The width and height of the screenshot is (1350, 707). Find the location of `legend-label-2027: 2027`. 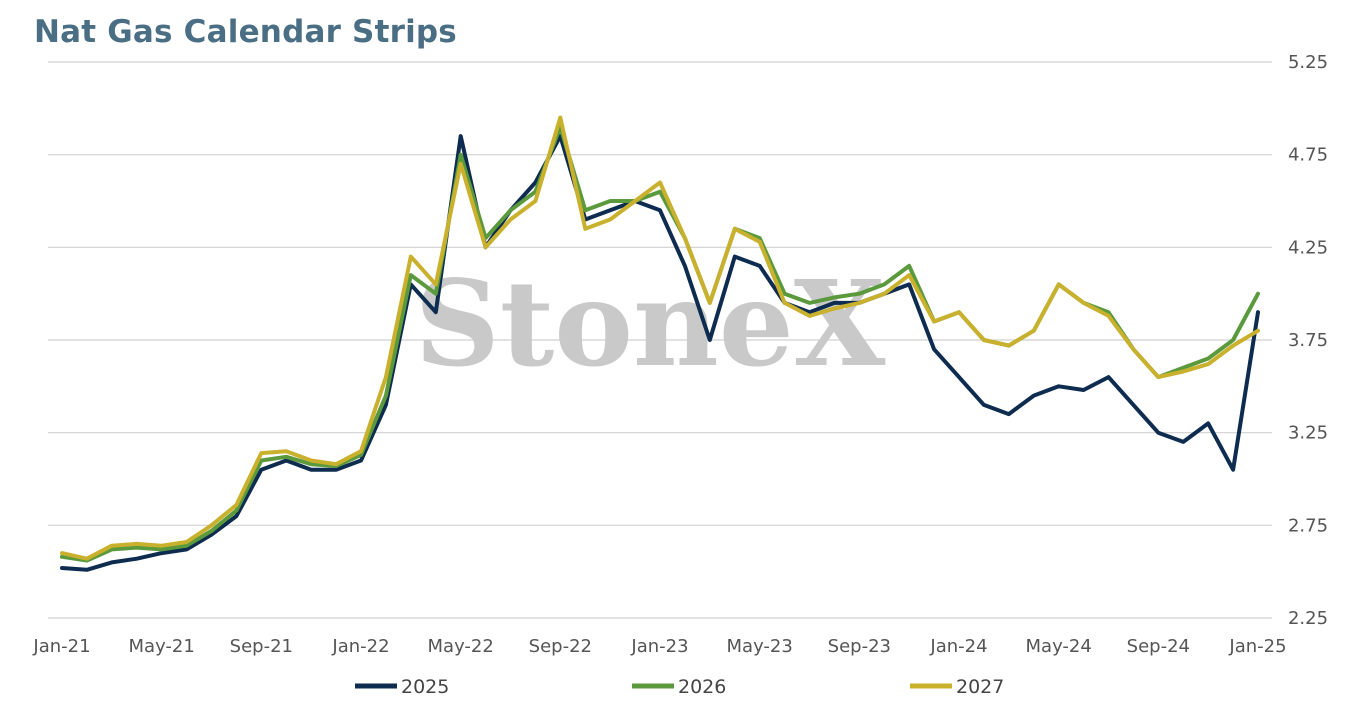

legend-label-2027: 2027 is located at coordinates (980, 687).